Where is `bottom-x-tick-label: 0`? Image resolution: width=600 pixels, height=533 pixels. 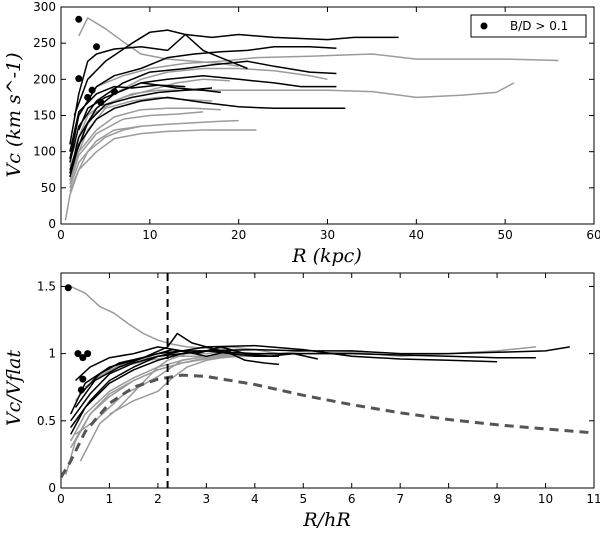
bottom-x-tick-label: 0 is located at coordinates (61, 499).